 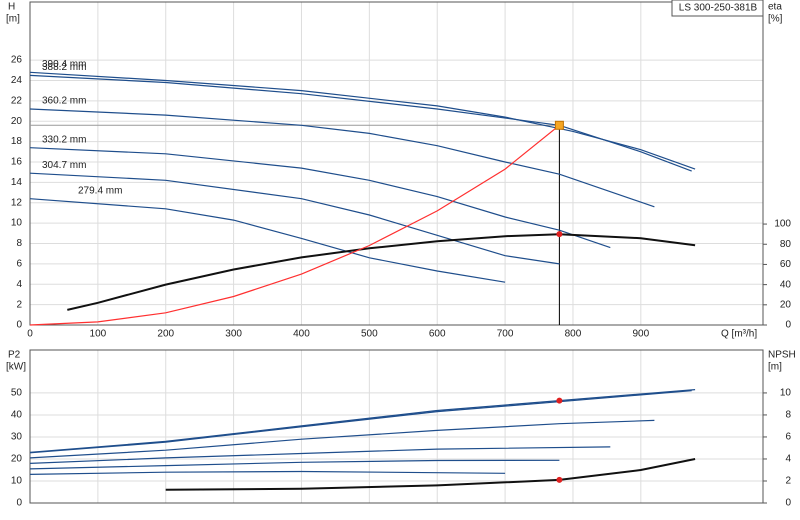 What do you see at coordinates (16, 367) in the screenshot?
I see `y-axis-unit: [kW]` at bounding box center [16, 367].